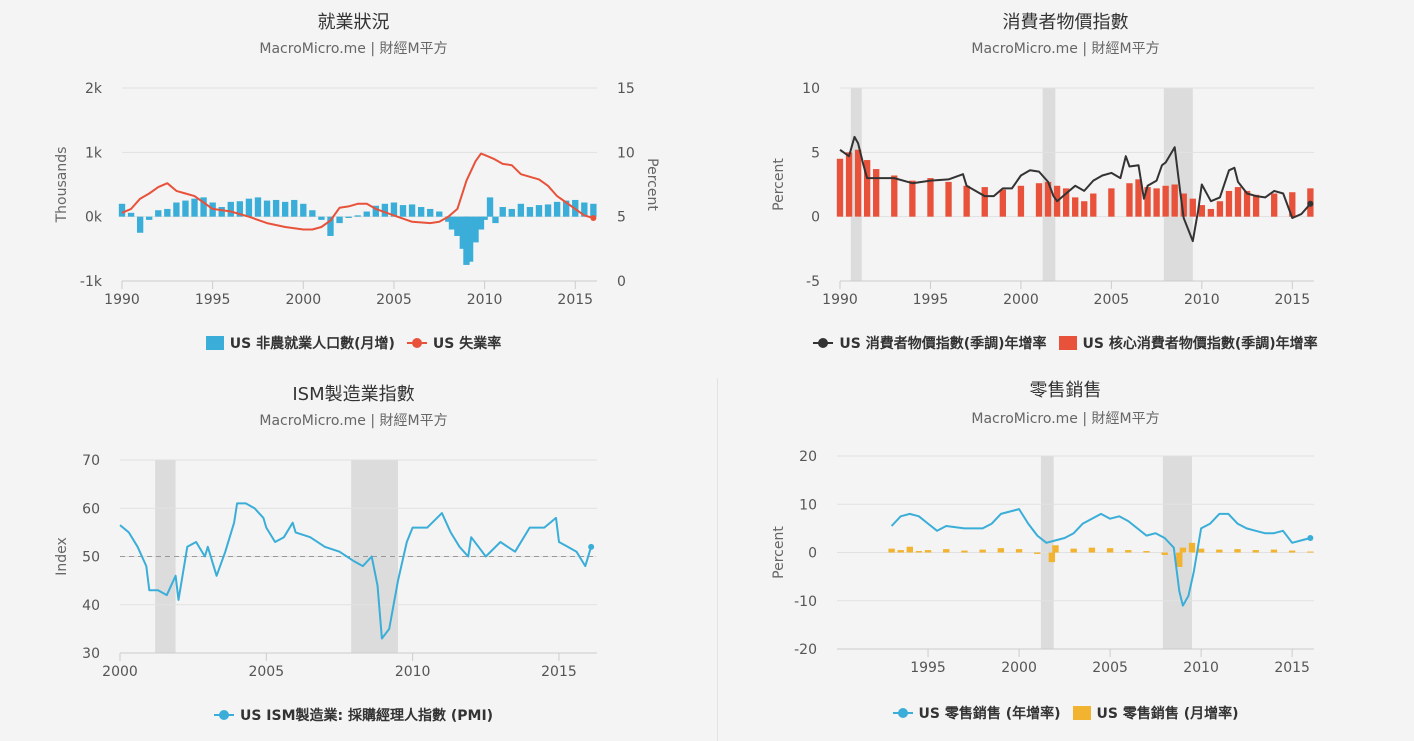  Describe the element at coordinates (621, 218) in the screenshot. I see `y2-tick-label: 5` at that location.